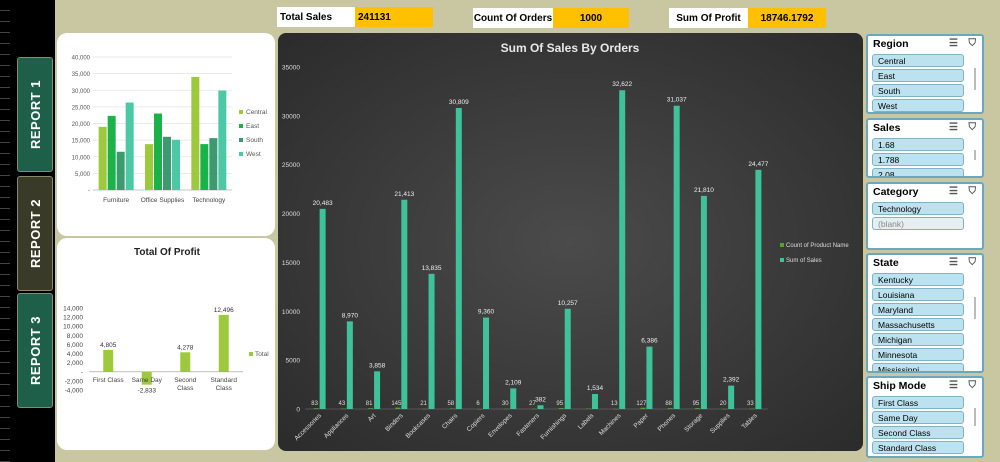  What do you see at coordinates (505, 404) in the screenshot?
I see `data-label: 30` at bounding box center [505, 404].